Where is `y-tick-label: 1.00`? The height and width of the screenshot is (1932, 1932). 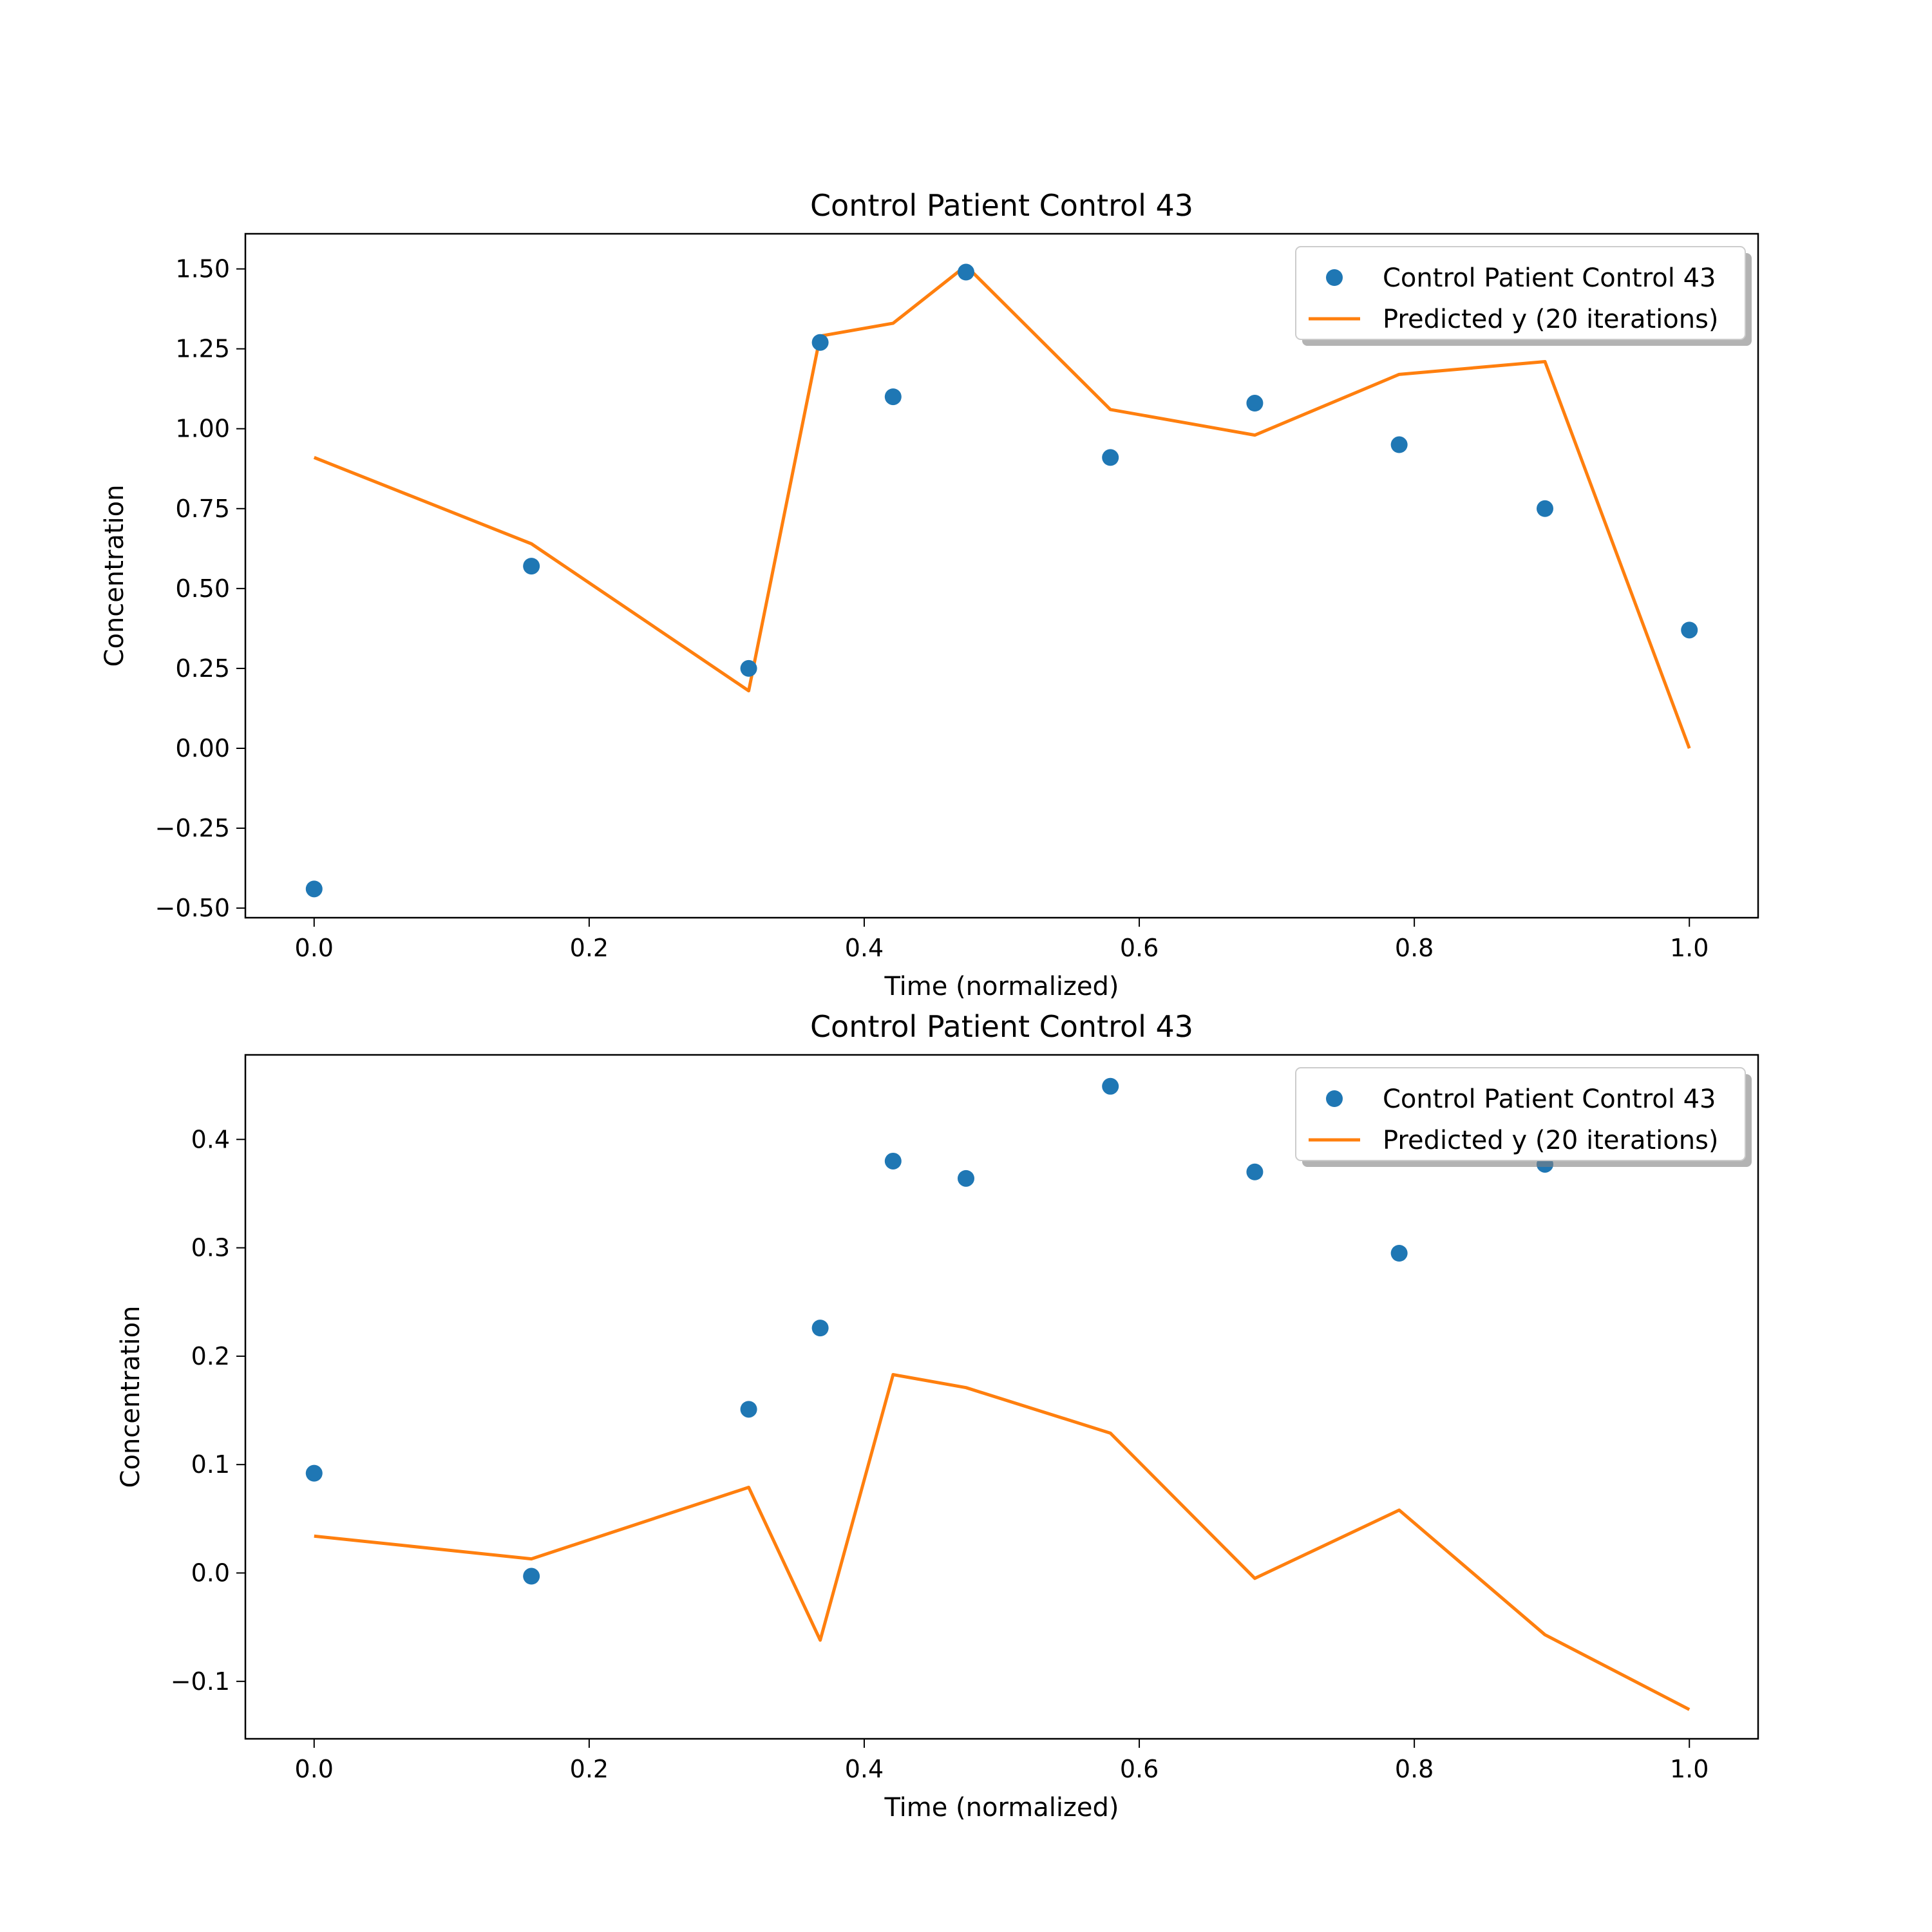
y-tick-label: 1.00 is located at coordinates (202, 429).